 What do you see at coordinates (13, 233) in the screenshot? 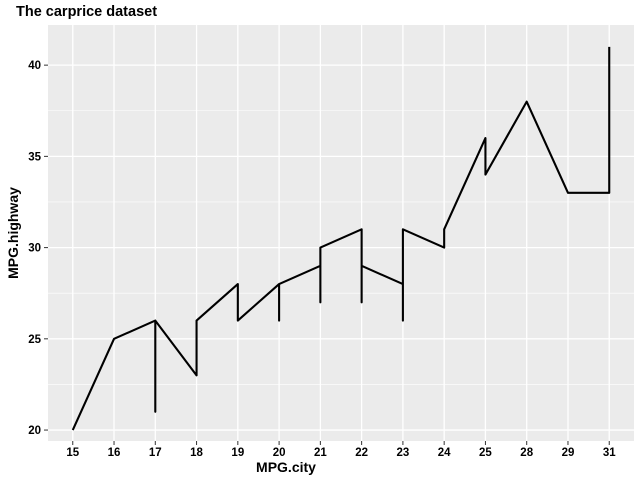
I see `y-axis-title: MPG.highway` at bounding box center [13, 233].